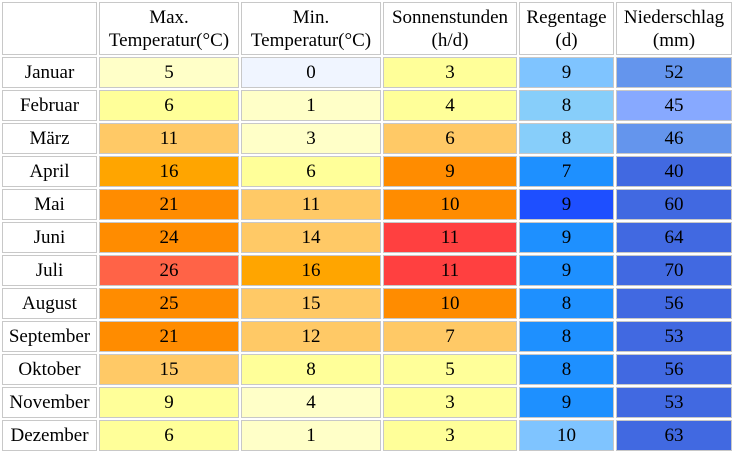  What do you see at coordinates (450, 17) in the screenshot?
I see `header-sun-hours-line1: Sonnenstunden` at bounding box center [450, 17].